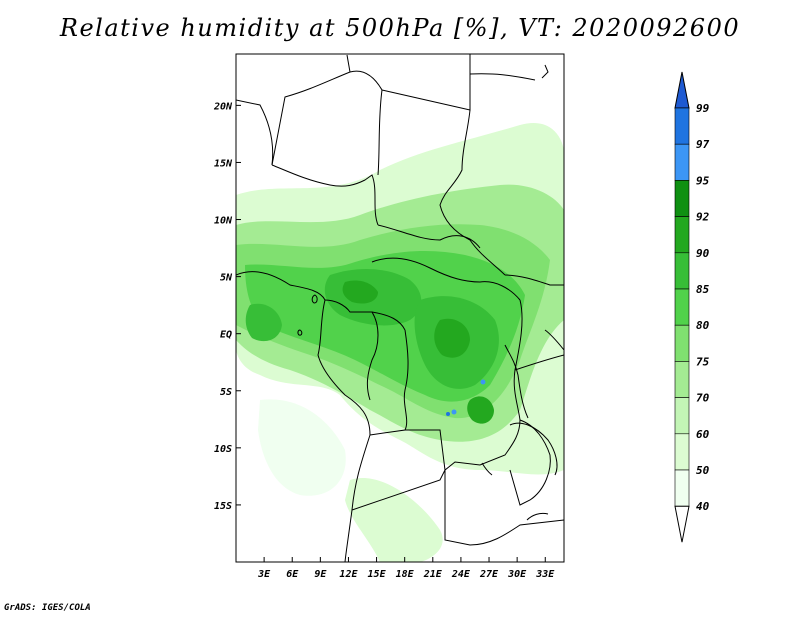 This screenshot has width=800, height=618. What do you see at coordinates (703, 506) in the screenshot?
I see `colorbar-label: 40` at bounding box center [703, 506].